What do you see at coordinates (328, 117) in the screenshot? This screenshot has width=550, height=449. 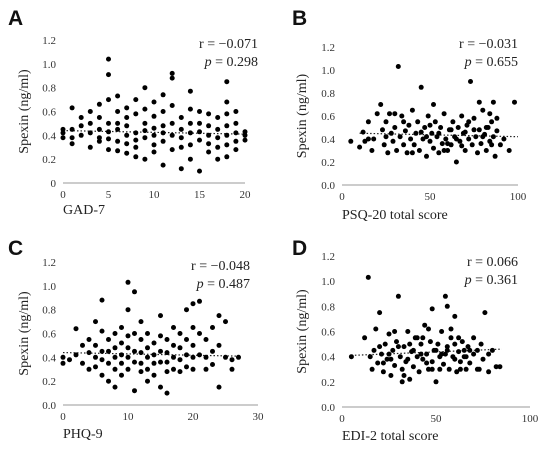 I see `y-tick-label: 0.6` at bounding box center [328, 117].